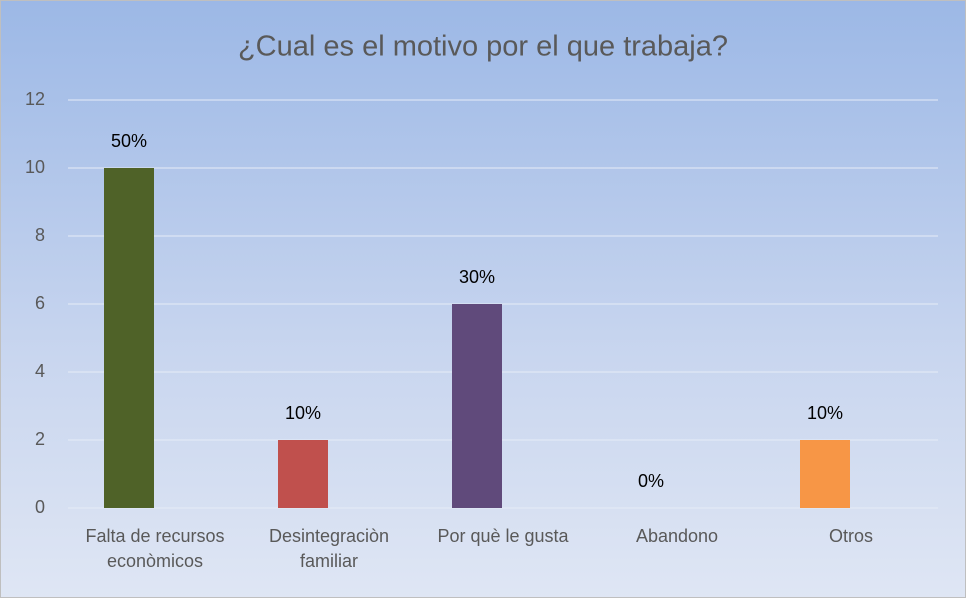 The height and width of the screenshot is (598, 966). What do you see at coordinates (35, 99) in the screenshot?
I see `y-tick-label: 12` at bounding box center [35, 99].